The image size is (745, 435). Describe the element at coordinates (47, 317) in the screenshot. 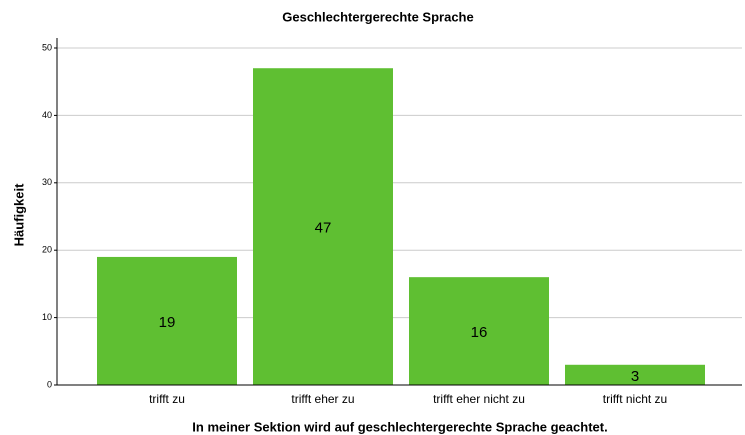

I see `y-tick-label: 10` at that location.